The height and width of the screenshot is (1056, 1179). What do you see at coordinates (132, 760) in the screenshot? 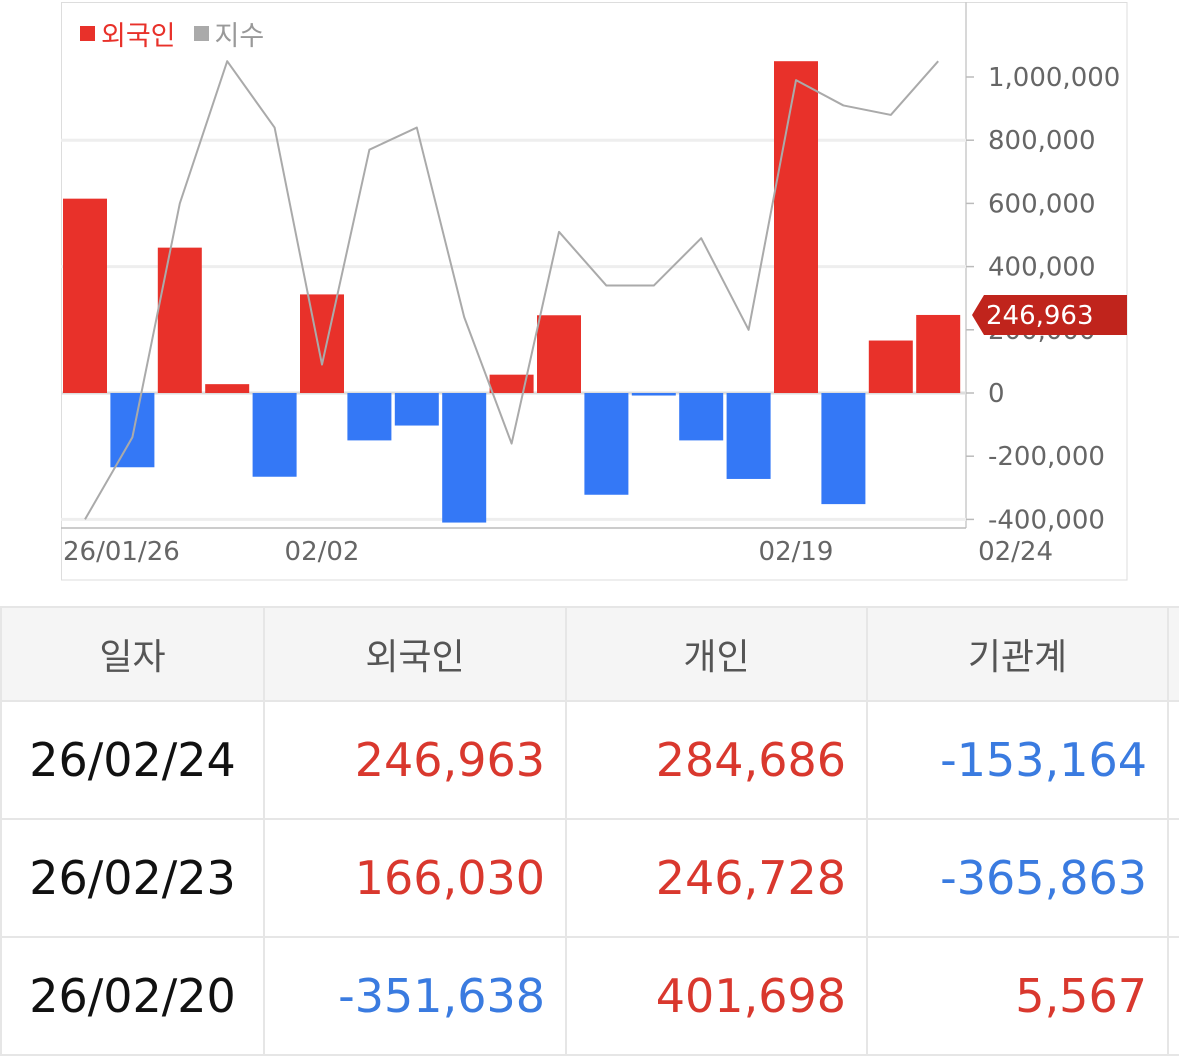
I see `cell-date: 26/02/24` at bounding box center [132, 760].